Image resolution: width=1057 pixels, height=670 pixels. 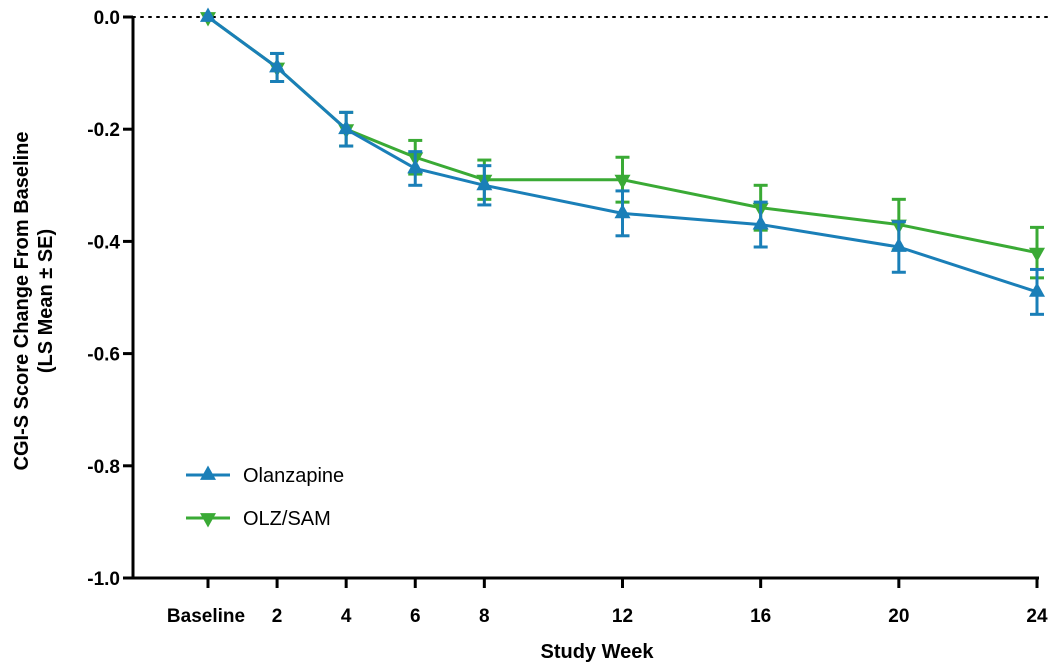 What do you see at coordinates (265, 497) in the screenshot?
I see `legend: Olanzapine OLZ/SAM` at bounding box center [265, 497].